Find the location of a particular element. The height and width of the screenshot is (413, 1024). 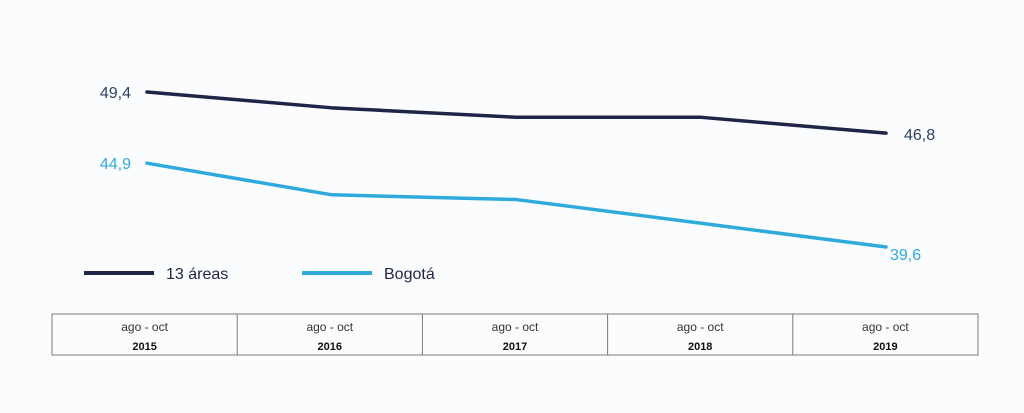

legend-label-13-areas: 13 áreas is located at coordinates (197, 274).